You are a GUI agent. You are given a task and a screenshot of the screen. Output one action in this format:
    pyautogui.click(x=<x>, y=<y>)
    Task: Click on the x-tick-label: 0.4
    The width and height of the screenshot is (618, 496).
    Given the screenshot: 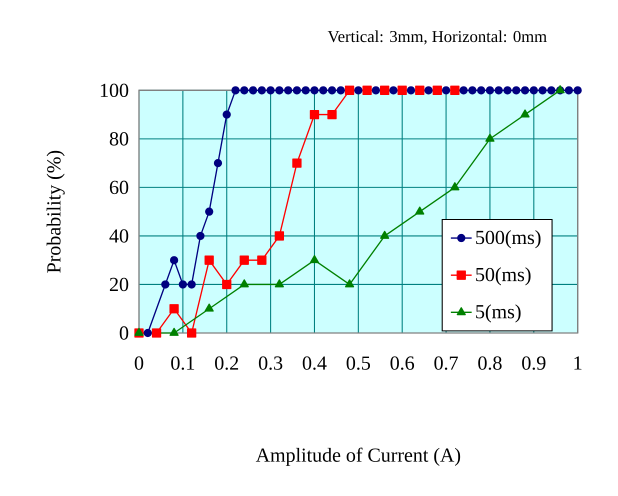 What is the action you would take?
    pyautogui.click(x=314, y=363)
    